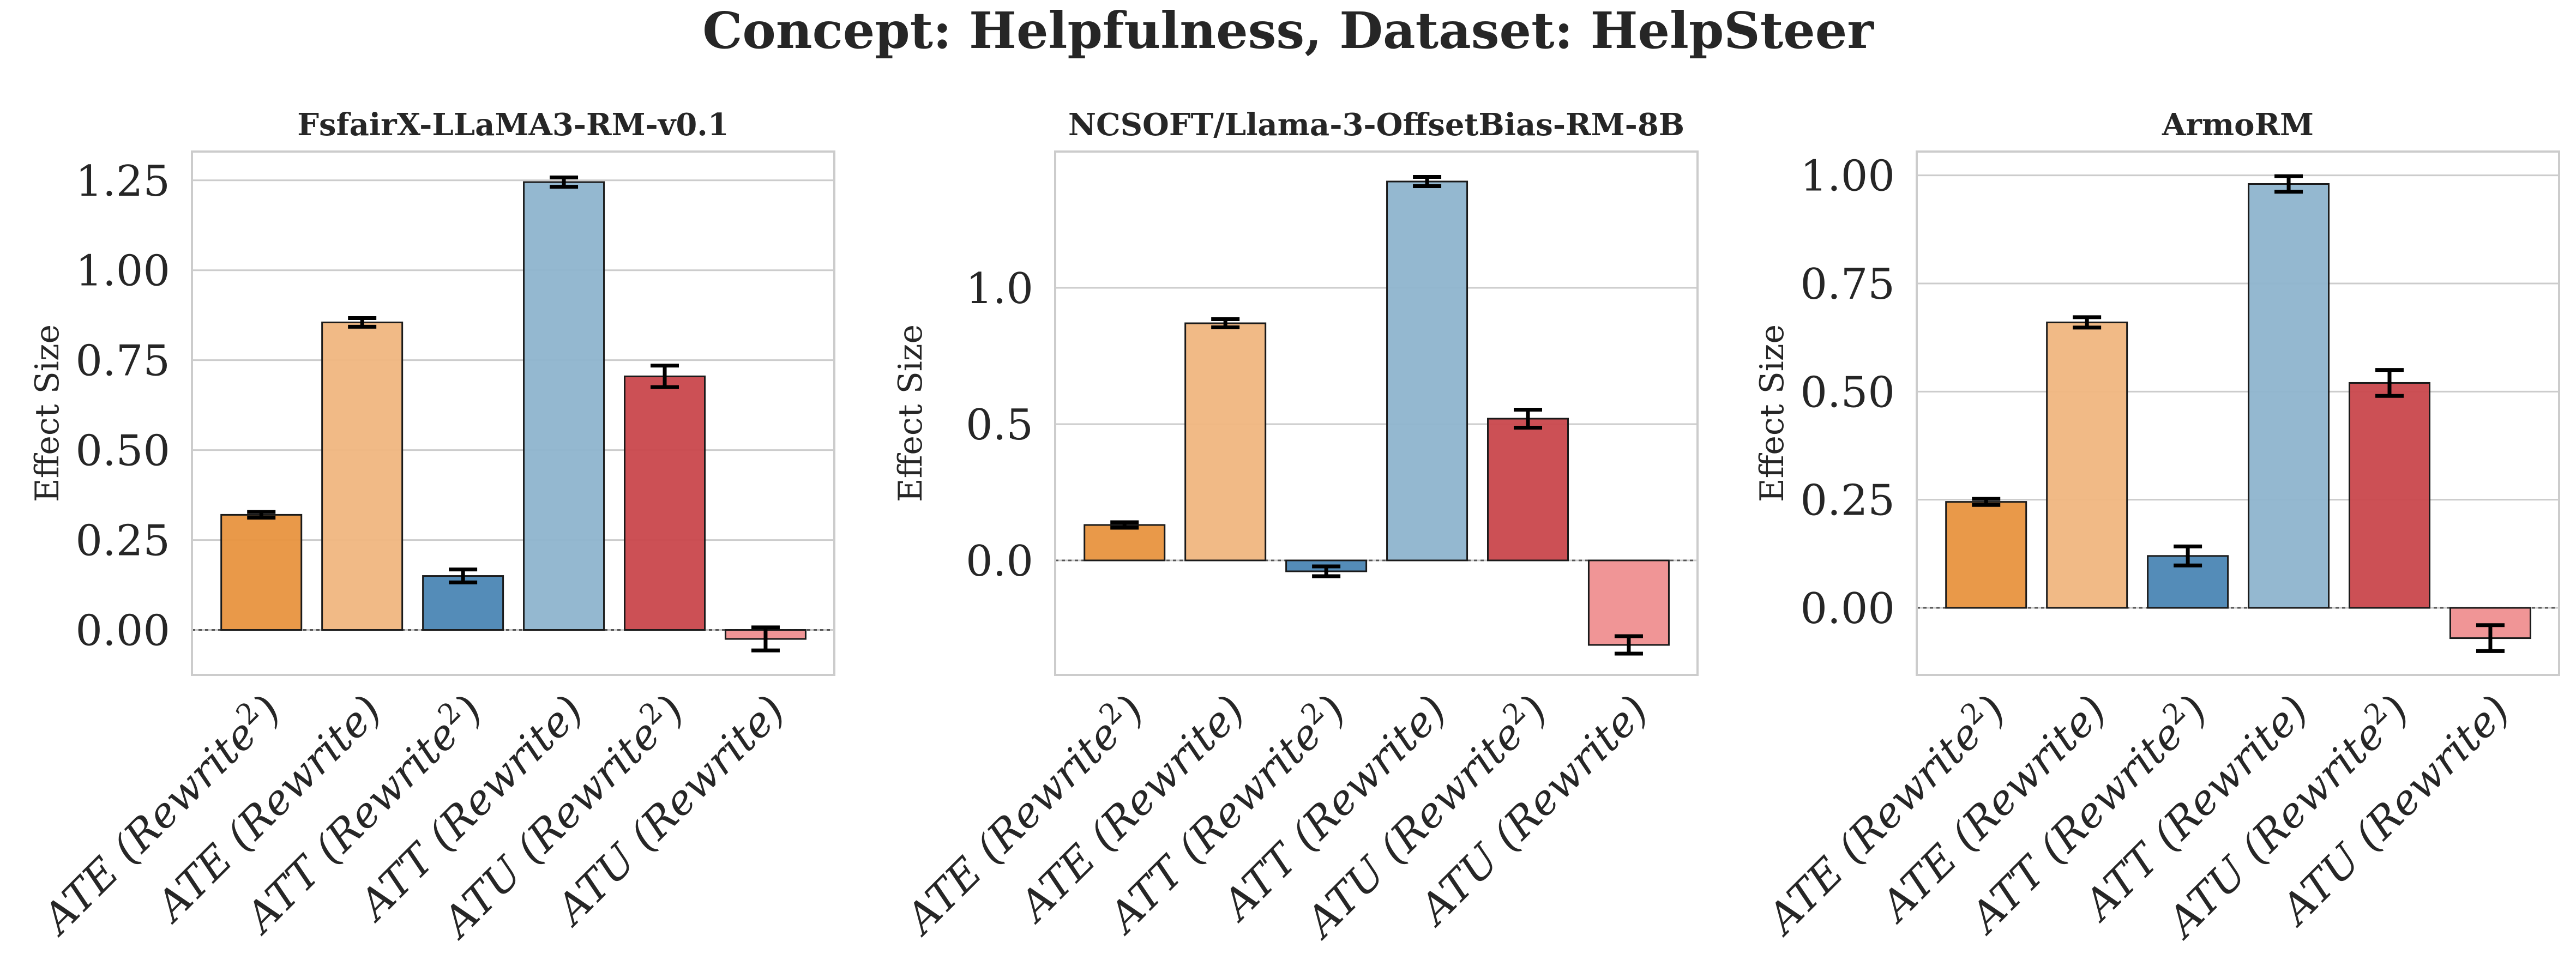 This screenshot has width=2576, height=960. Describe the element at coordinates (999, 288) in the screenshot. I see `y-tick-label: 1.0` at that location.